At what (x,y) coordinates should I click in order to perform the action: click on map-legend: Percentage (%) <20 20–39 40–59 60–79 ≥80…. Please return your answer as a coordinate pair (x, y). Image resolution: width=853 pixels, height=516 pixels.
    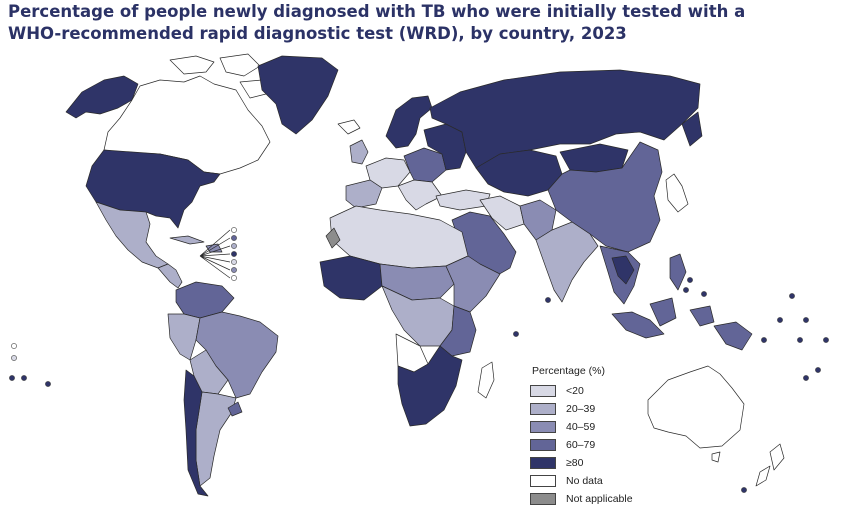
    Looking at the image, I should click on (610, 436).